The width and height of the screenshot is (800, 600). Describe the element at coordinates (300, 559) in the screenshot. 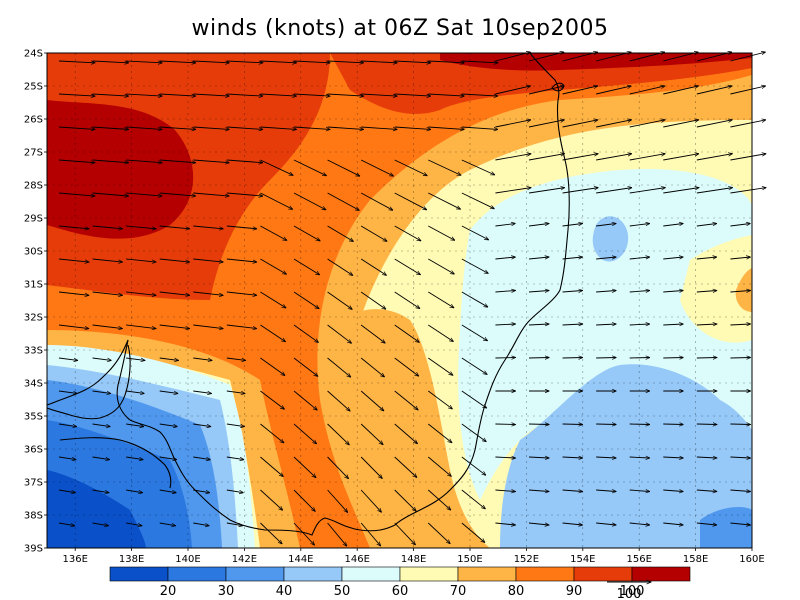

I see `lon-label: 144E` at that location.